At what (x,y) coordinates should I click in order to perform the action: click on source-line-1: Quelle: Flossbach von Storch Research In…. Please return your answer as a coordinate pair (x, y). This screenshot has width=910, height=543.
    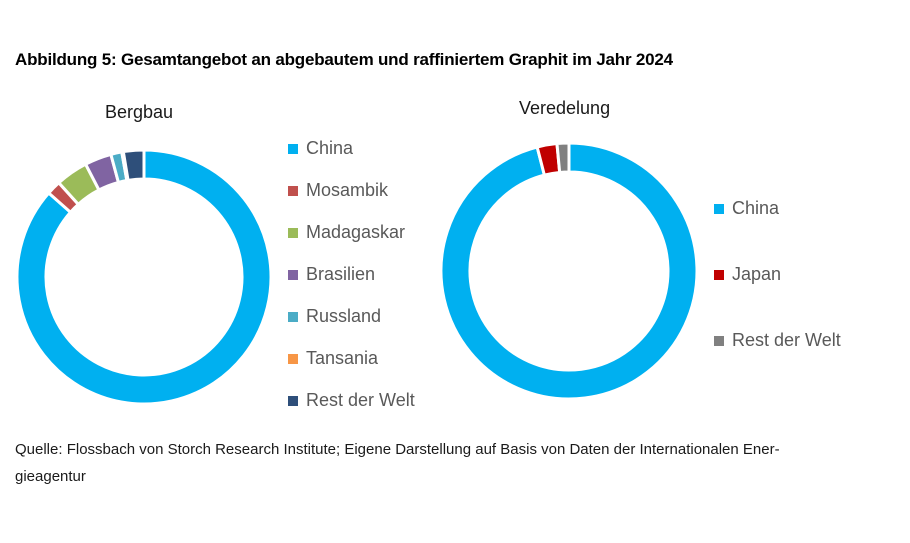
    Looking at the image, I should click on (397, 449).